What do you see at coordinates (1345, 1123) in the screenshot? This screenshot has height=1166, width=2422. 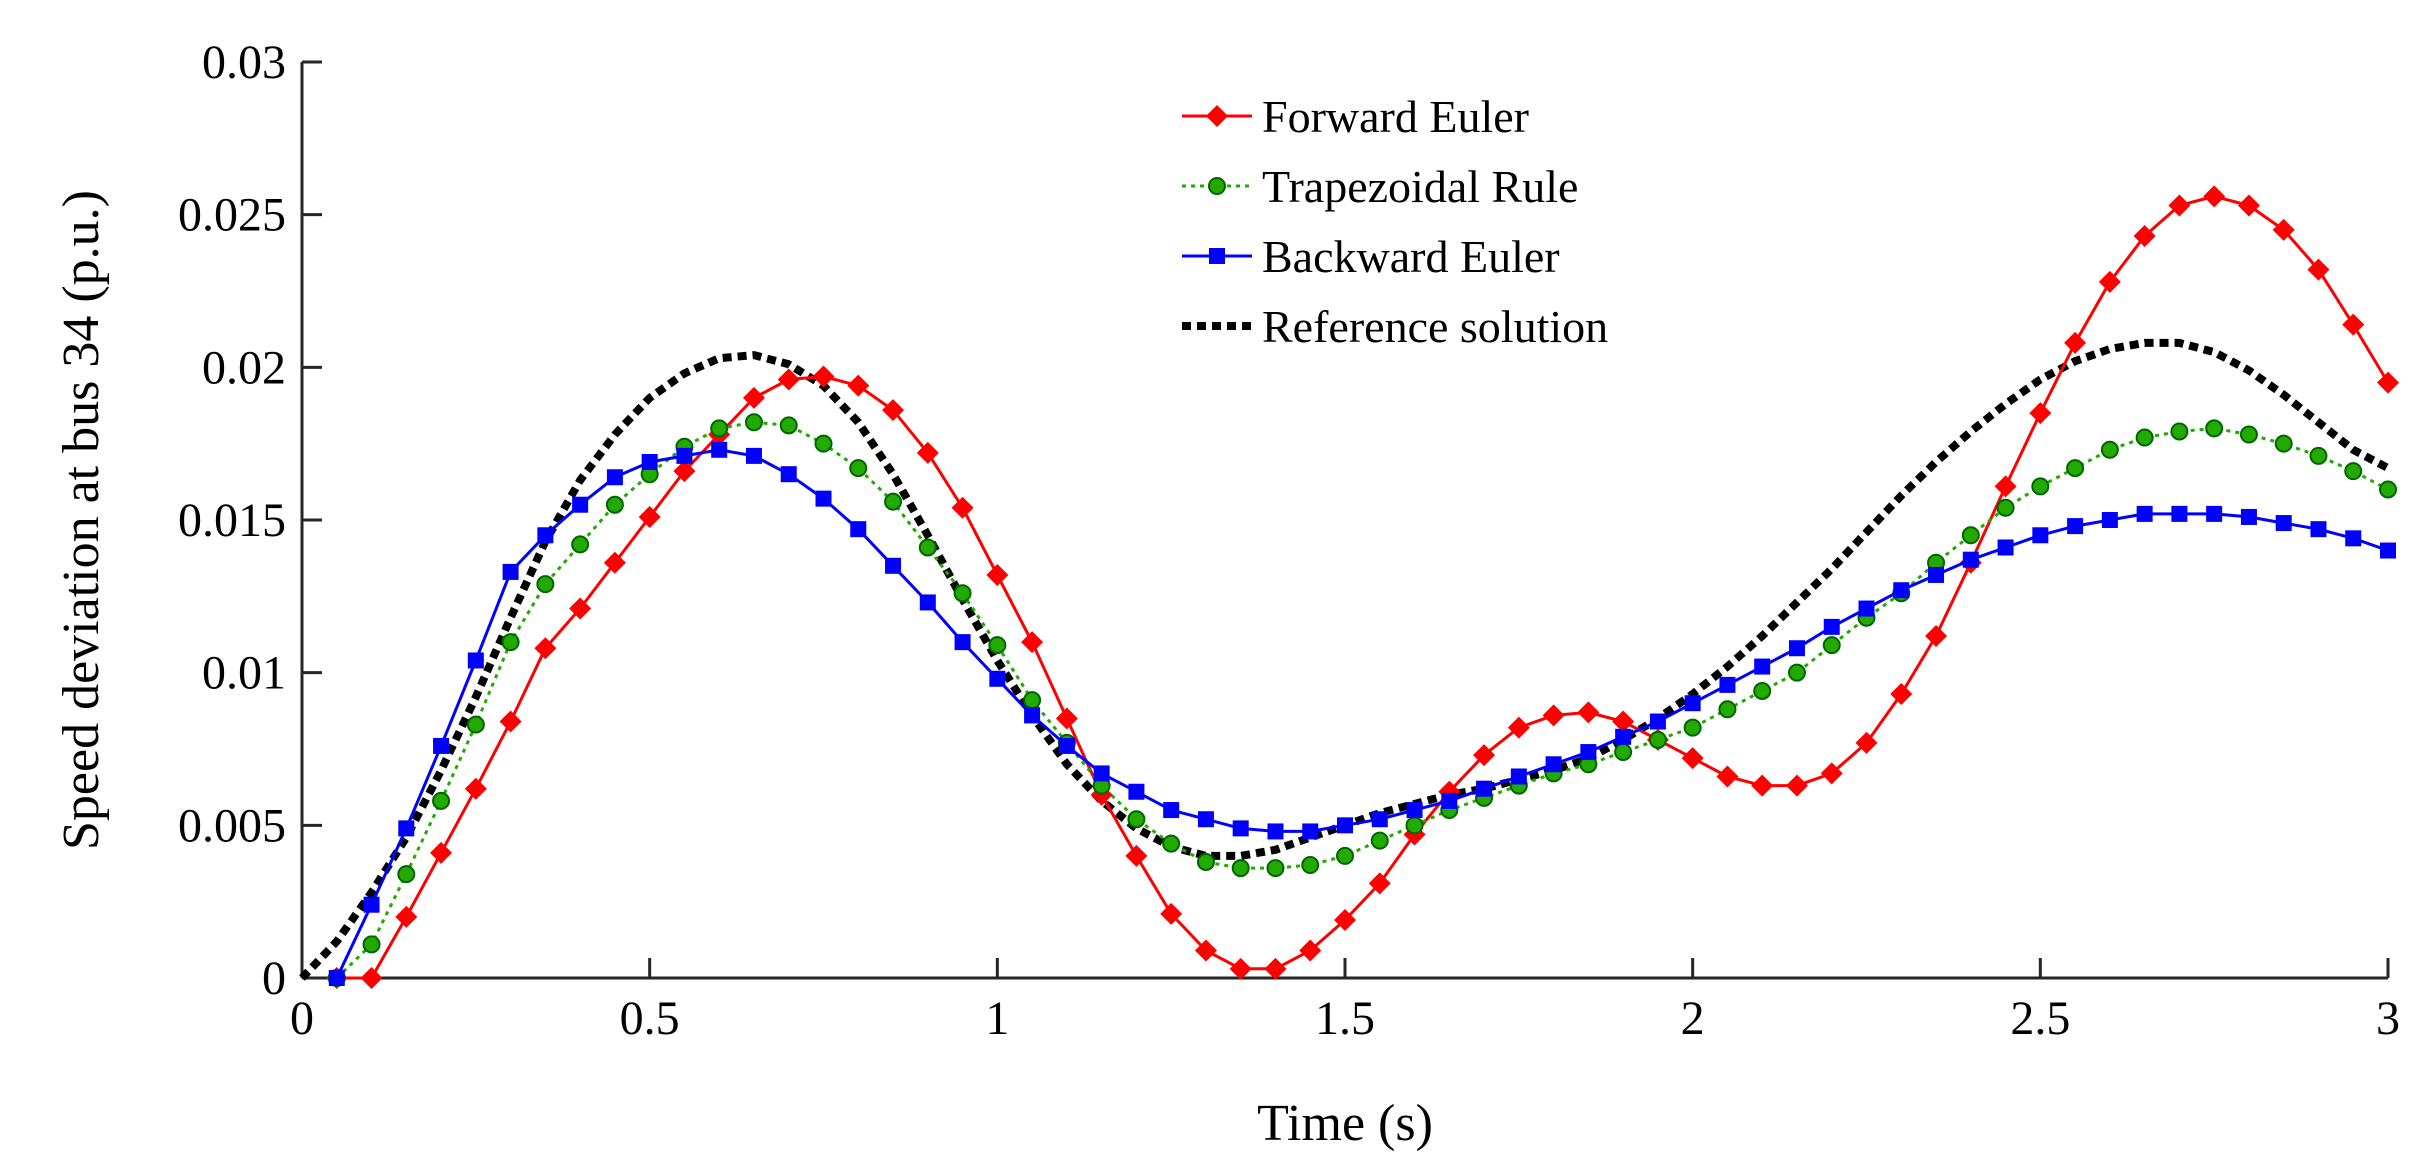 I see `x-axis-title: Time (s)` at bounding box center [1345, 1123].